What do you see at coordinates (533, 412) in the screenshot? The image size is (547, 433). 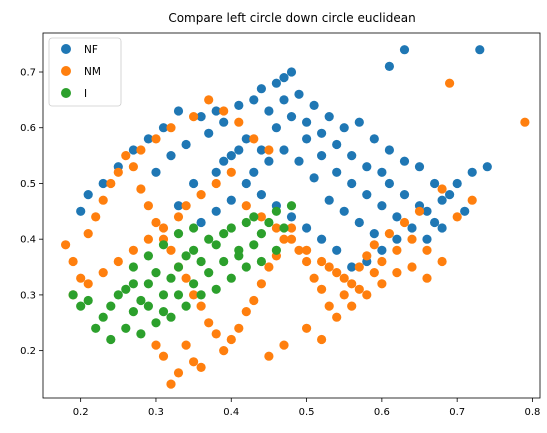 I see `x-tick-label: 0.8` at bounding box center [533, 412].